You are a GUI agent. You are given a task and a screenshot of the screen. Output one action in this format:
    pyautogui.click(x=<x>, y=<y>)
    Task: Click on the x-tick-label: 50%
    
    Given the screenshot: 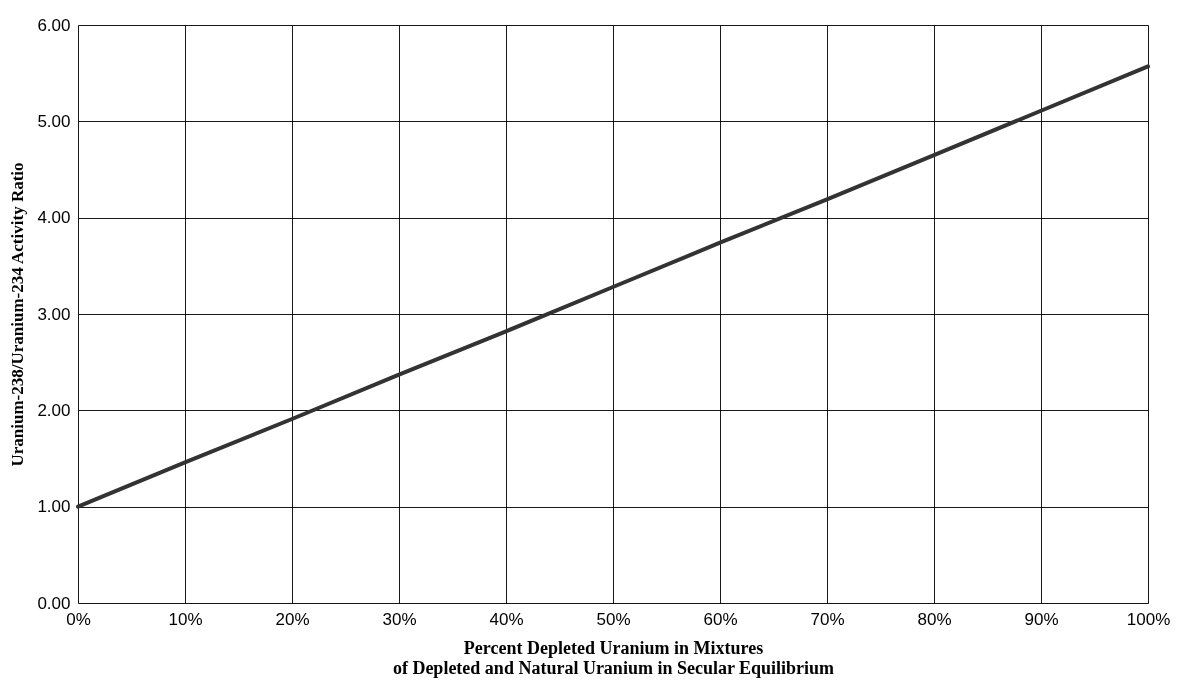 What is the action you would take?
    pyautogui.click(x=613, y=619)
    